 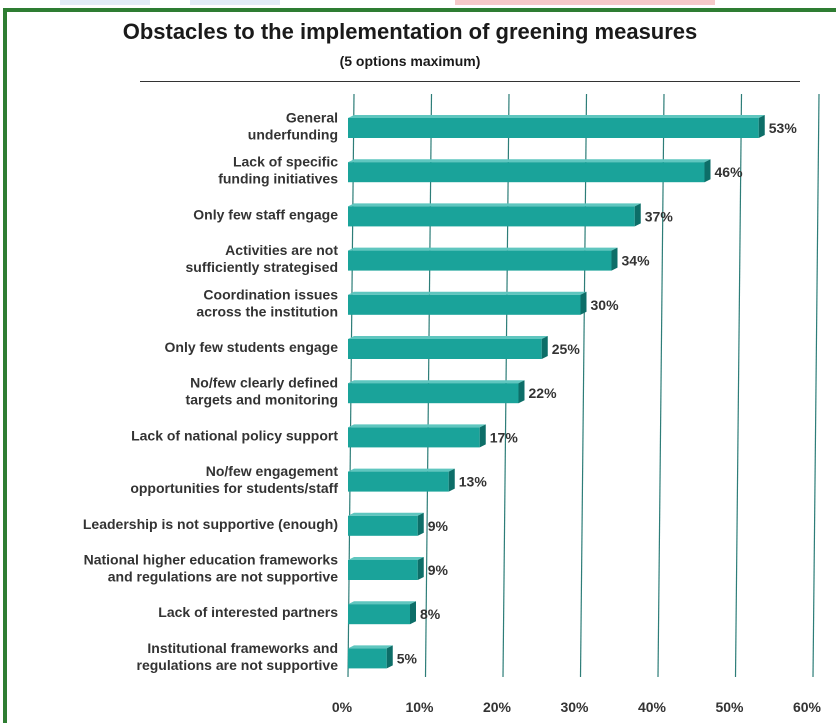 What do you see at coordinates (729, 707) in the screenshot?
I see `x-tick-label: 50%` at bounding box center [729, 707].